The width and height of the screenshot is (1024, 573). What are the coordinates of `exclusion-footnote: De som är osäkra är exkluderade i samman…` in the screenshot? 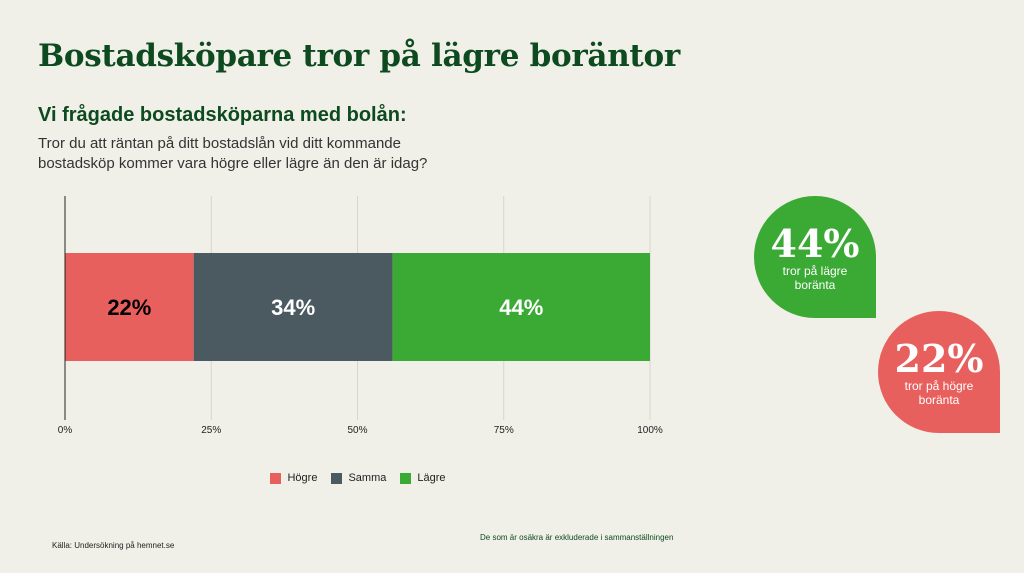 It's located at (577, 537).